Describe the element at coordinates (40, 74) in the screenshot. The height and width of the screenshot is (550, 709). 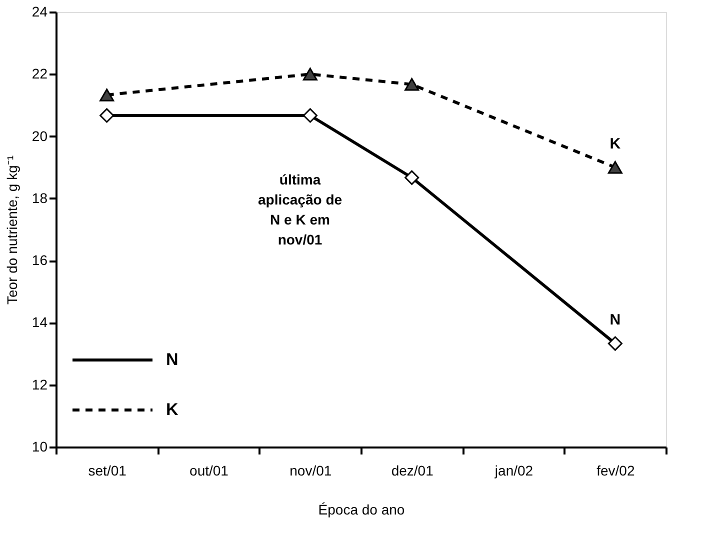
I see `y-tick-label: 22` at that location.